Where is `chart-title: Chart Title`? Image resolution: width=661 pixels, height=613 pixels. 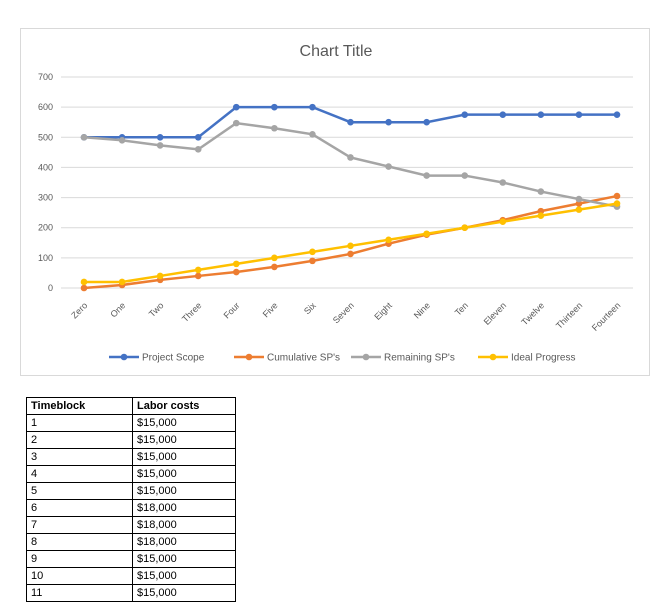 chart-title: Chart Title is located at coordinates (336, 51).